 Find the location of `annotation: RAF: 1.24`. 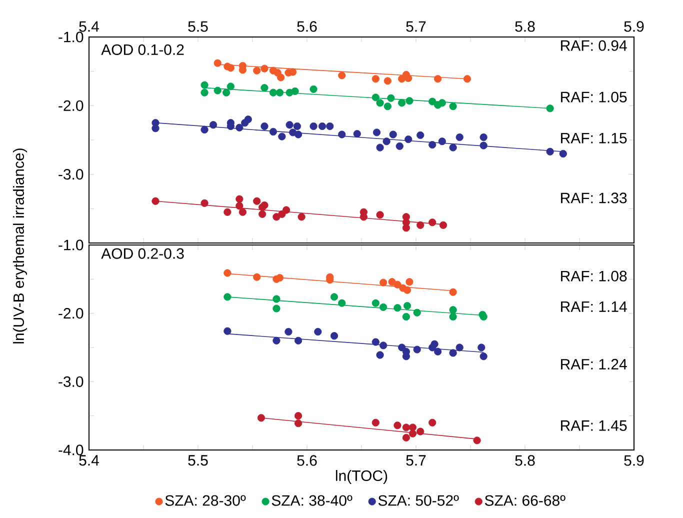

annotation: RAF: 1.24 is located at coordinates (594, 364).